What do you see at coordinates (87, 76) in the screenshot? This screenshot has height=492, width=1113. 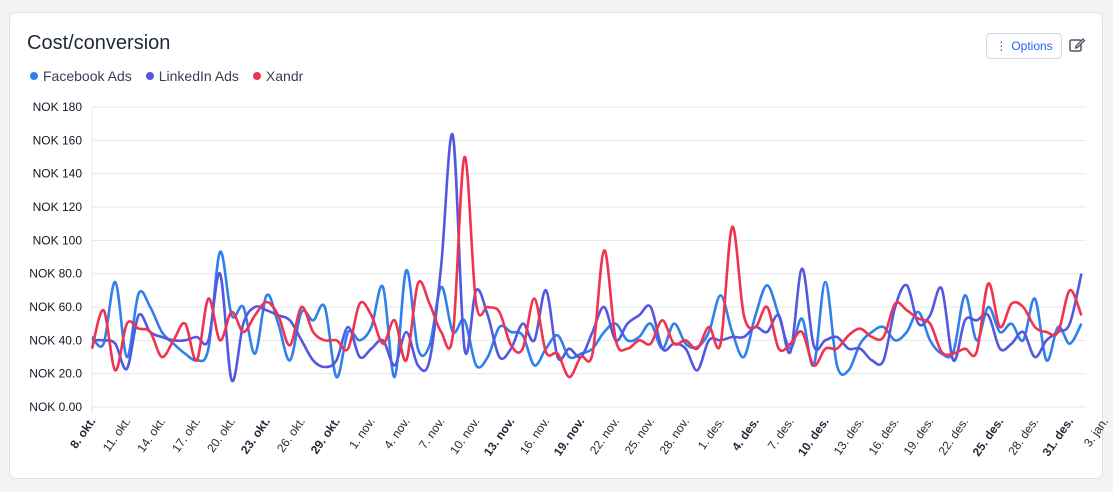 I see `legend-label: Facebook Ads` at bounding box center [87, 76].